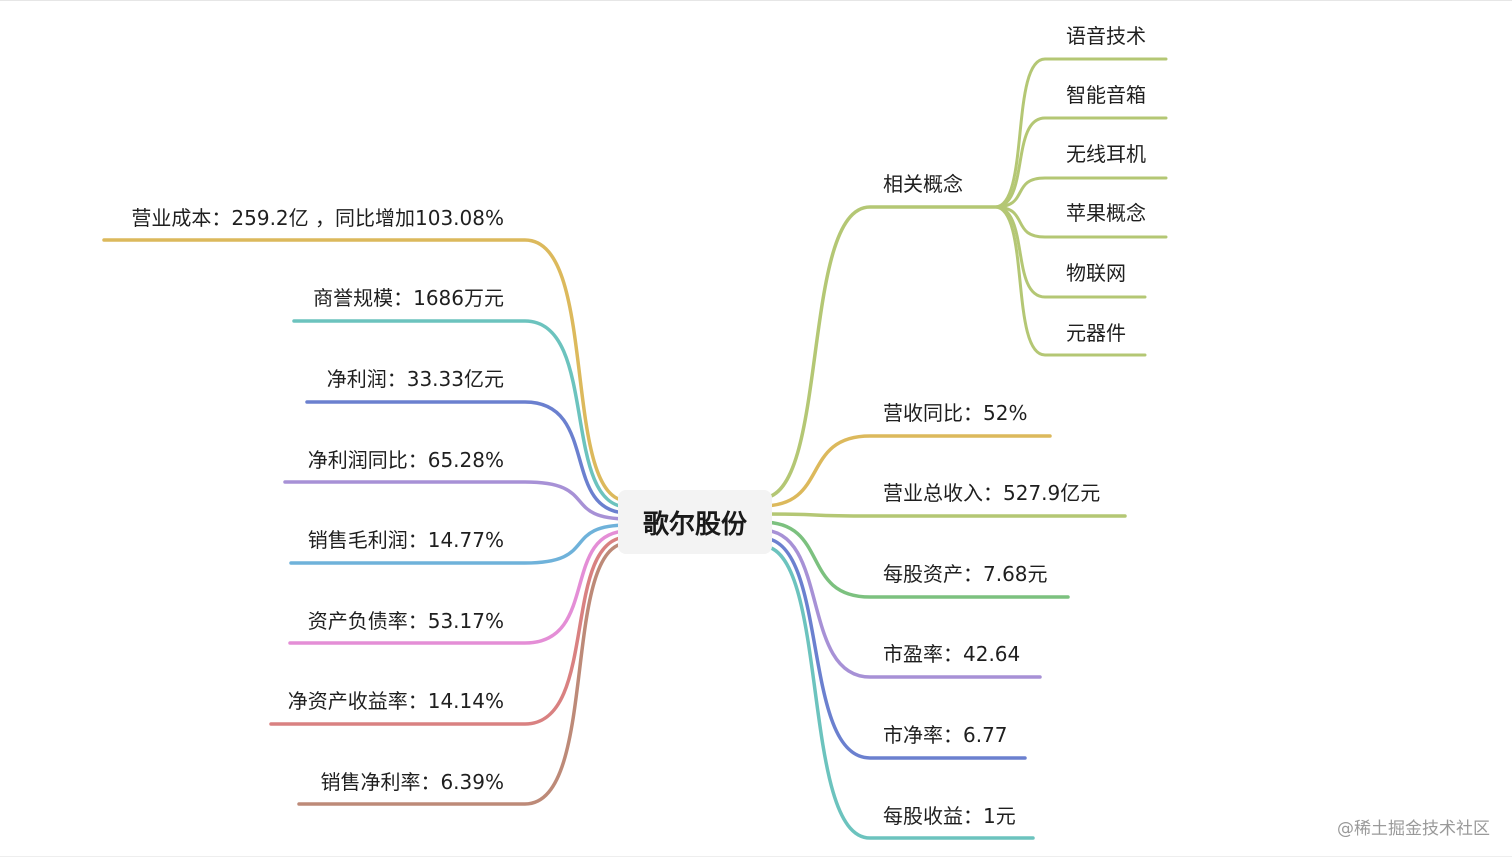 The width and height of the screenshot is (1512, 860). Describe the element at coordinates (1106, 95) in the screenshot. I see `concept-child-label: 智能音箱` at that location.